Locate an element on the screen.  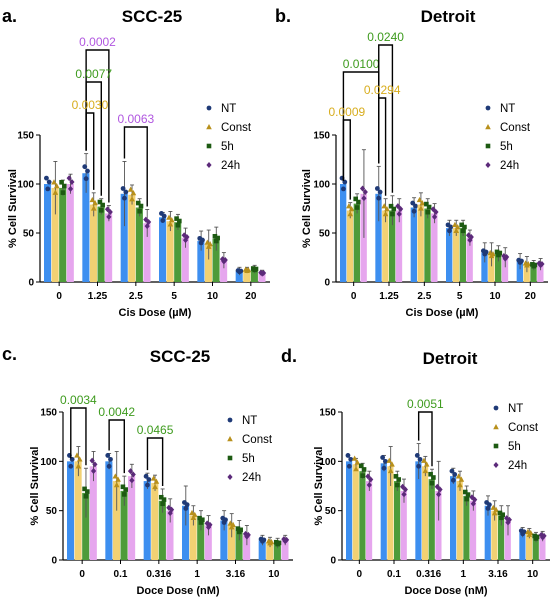
legend-marker-5h is located at coordinates (496, 446).